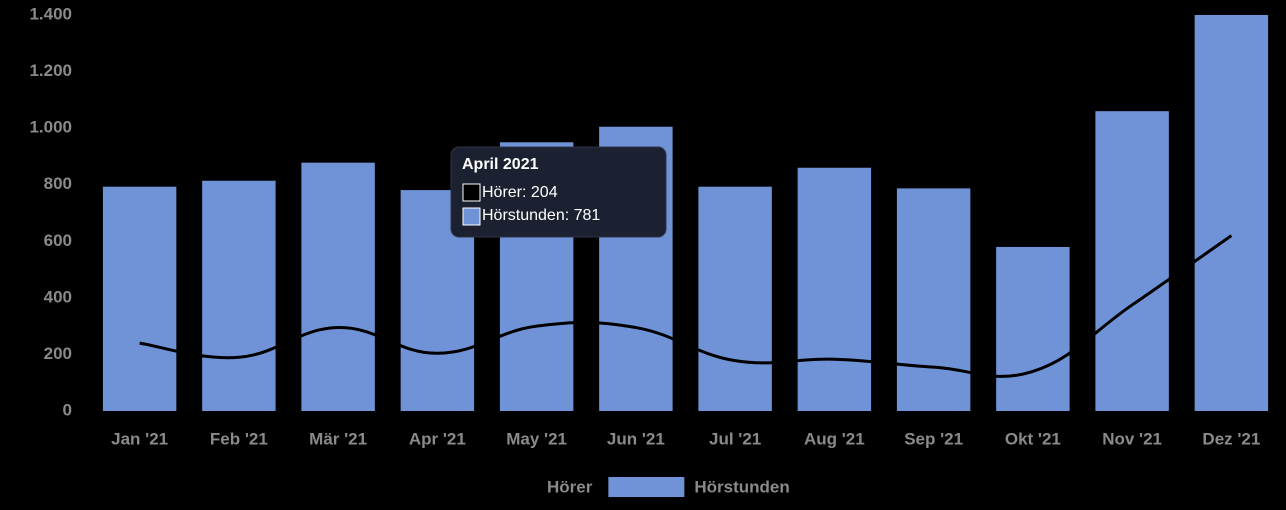  Describe the element at coordinates (1231, 438) in the screenshot. I see `x-tick-label: Dez '21` at that location.